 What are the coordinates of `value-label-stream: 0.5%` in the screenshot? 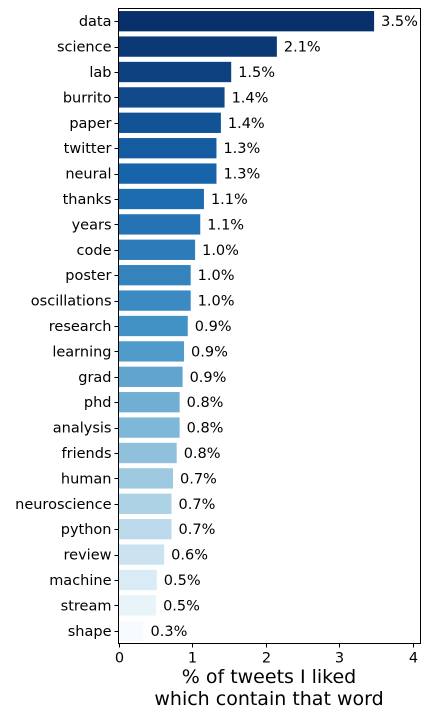 It's located at (181, 606).